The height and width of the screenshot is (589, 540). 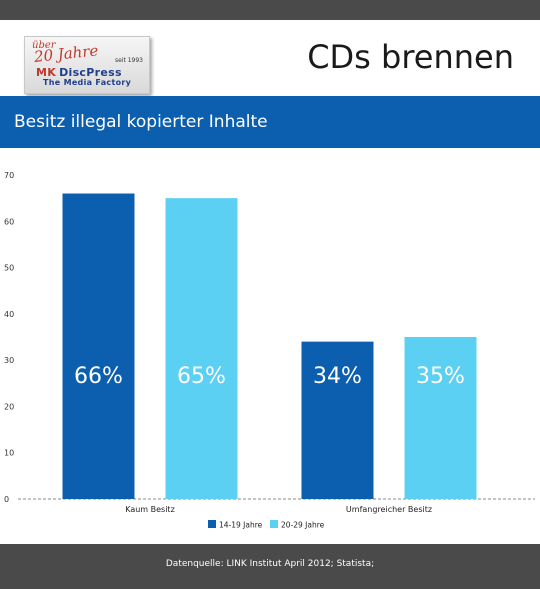 I want to click on logo-seit: seit 1993, so click(x=128, y=60).